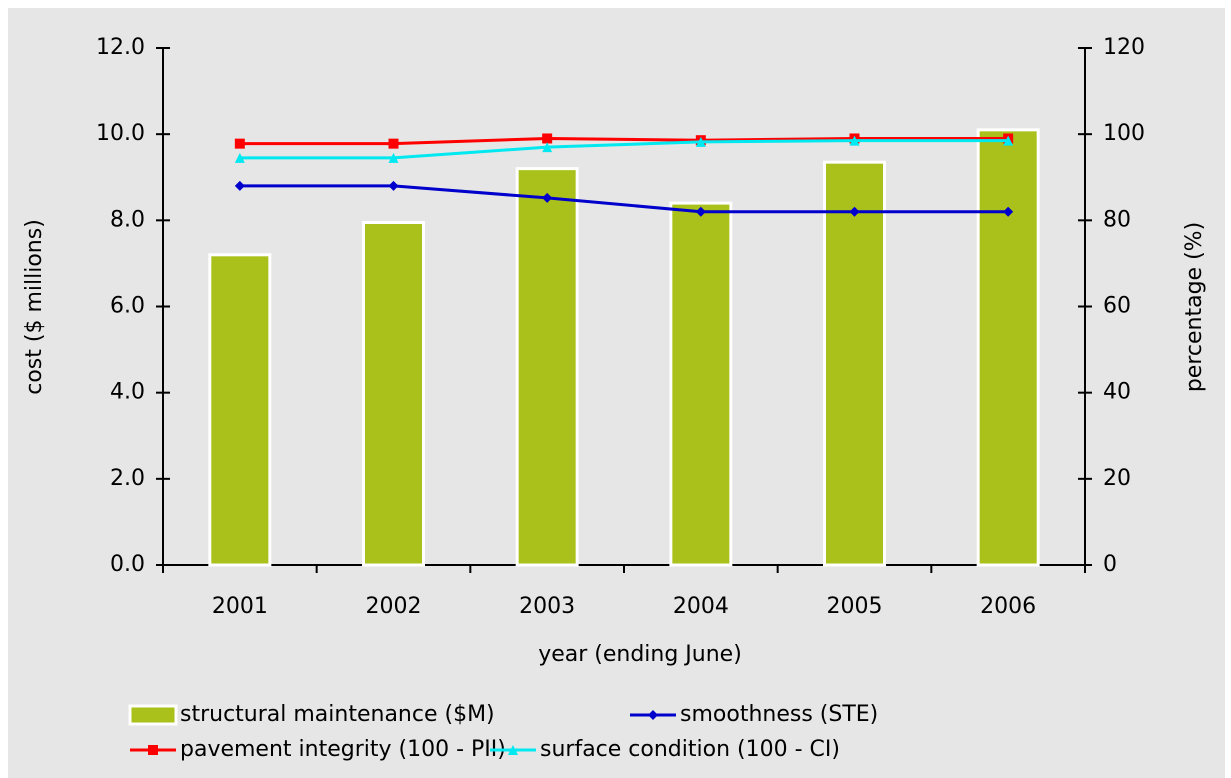 Image resolution: width=1231 pixels, height=778 pixels. What do you see at coordinates (1110, 564) in the screenshot?
I see `y2-tick-label: 0` at bounding box center [1110, 564].